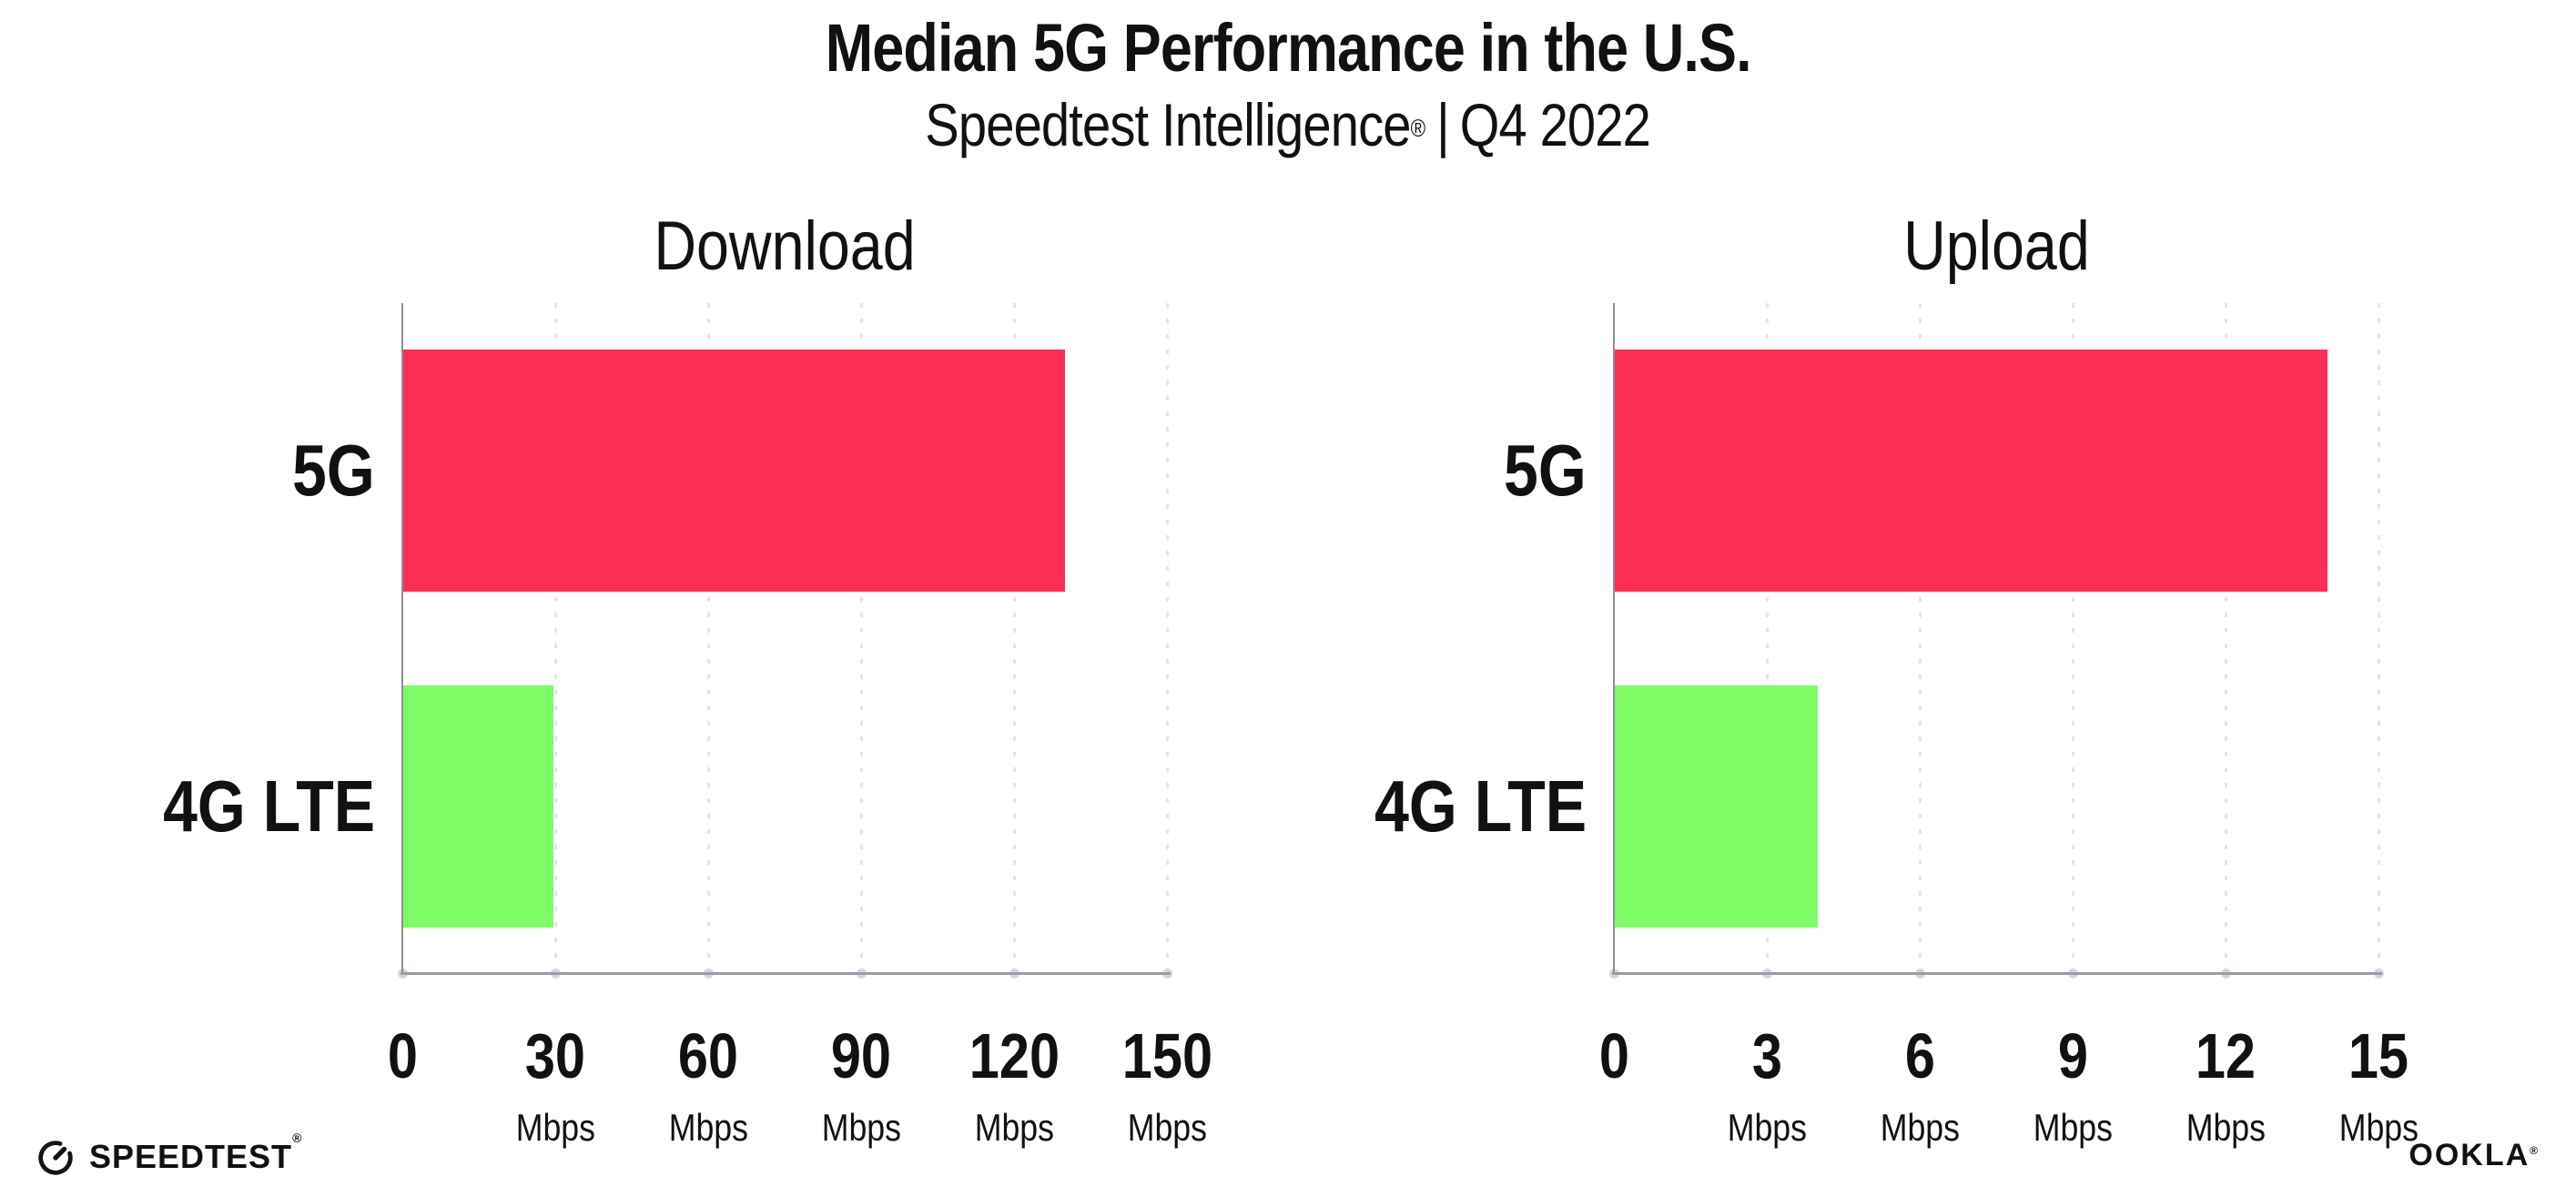  I want to click on x-tick-label: 12, so click(2225, 1056).